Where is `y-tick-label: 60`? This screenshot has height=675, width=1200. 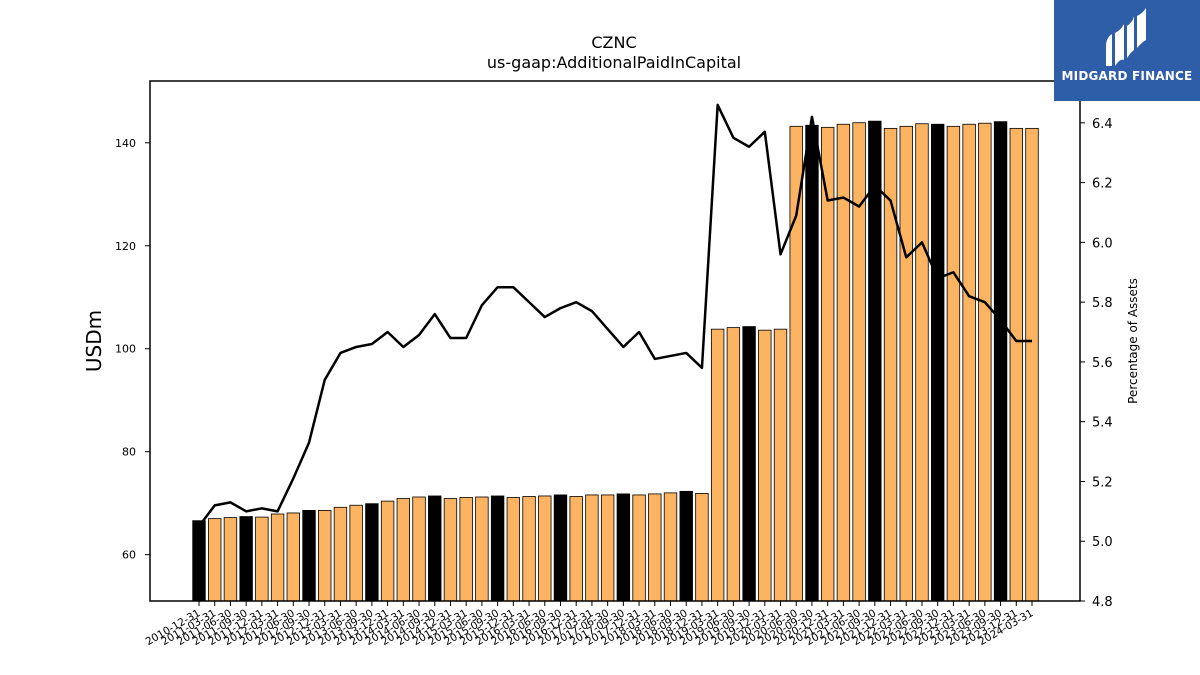 y-tick-label: 60 is located at coordinates (129, 555).